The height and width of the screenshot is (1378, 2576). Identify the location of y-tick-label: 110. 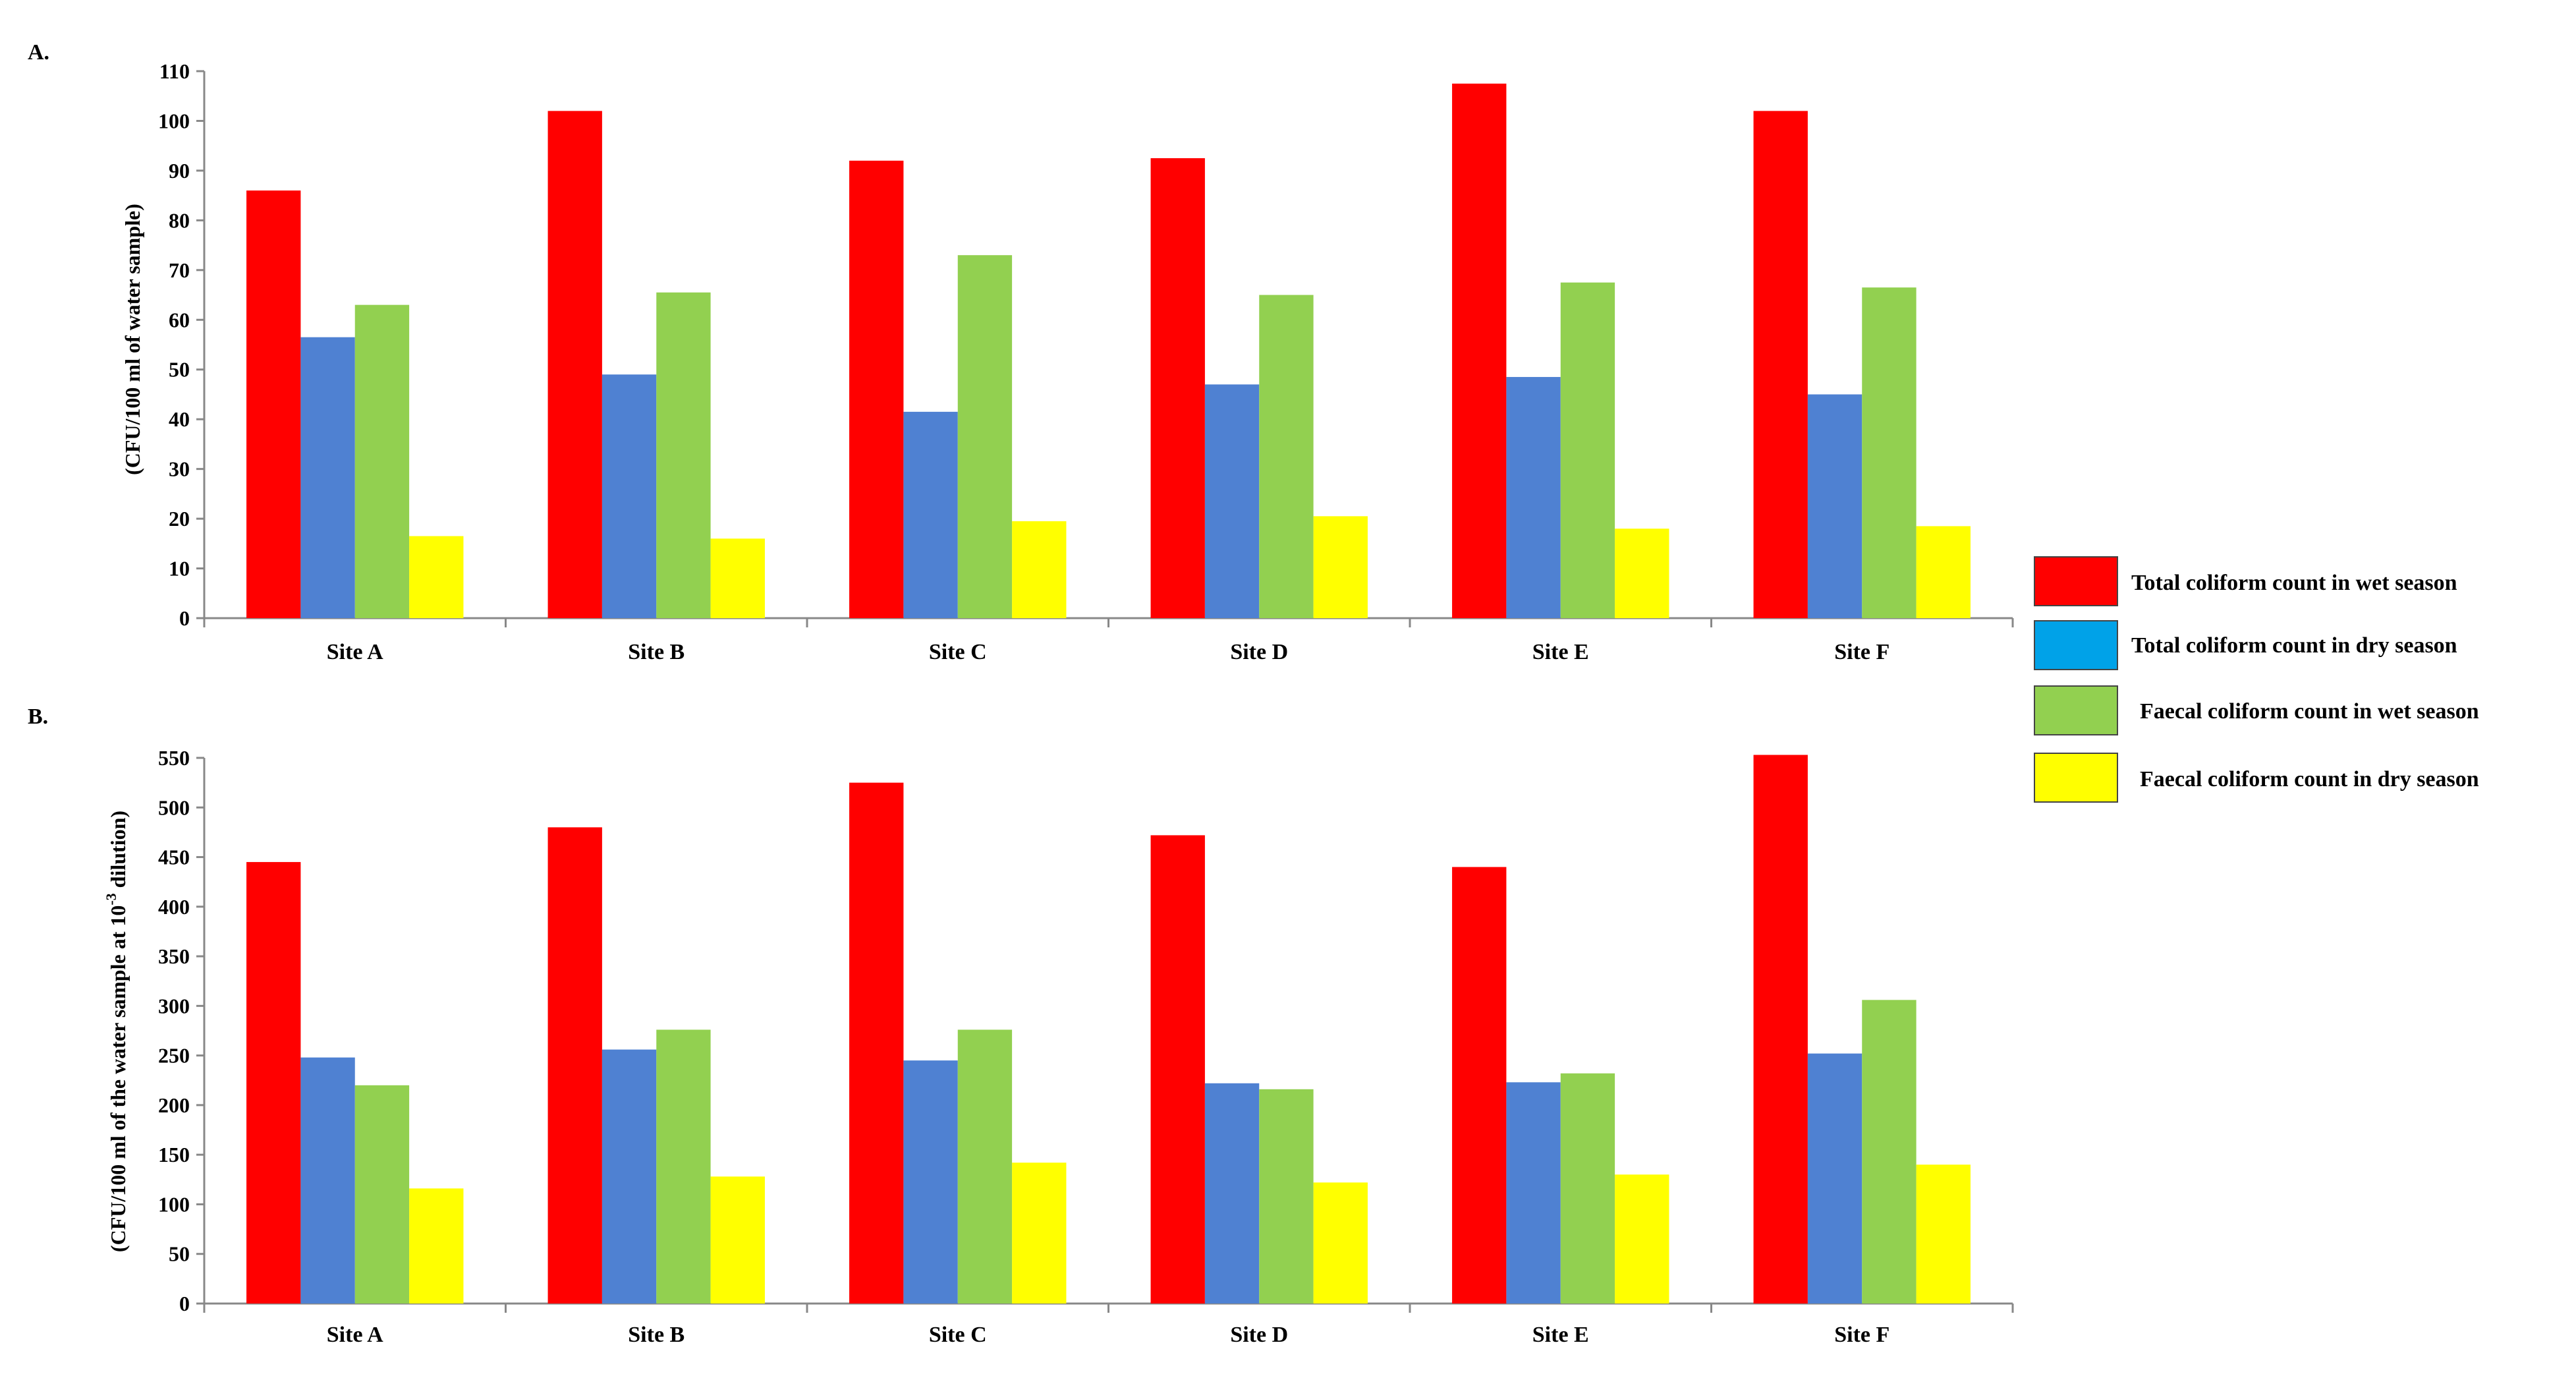
(174, 71).